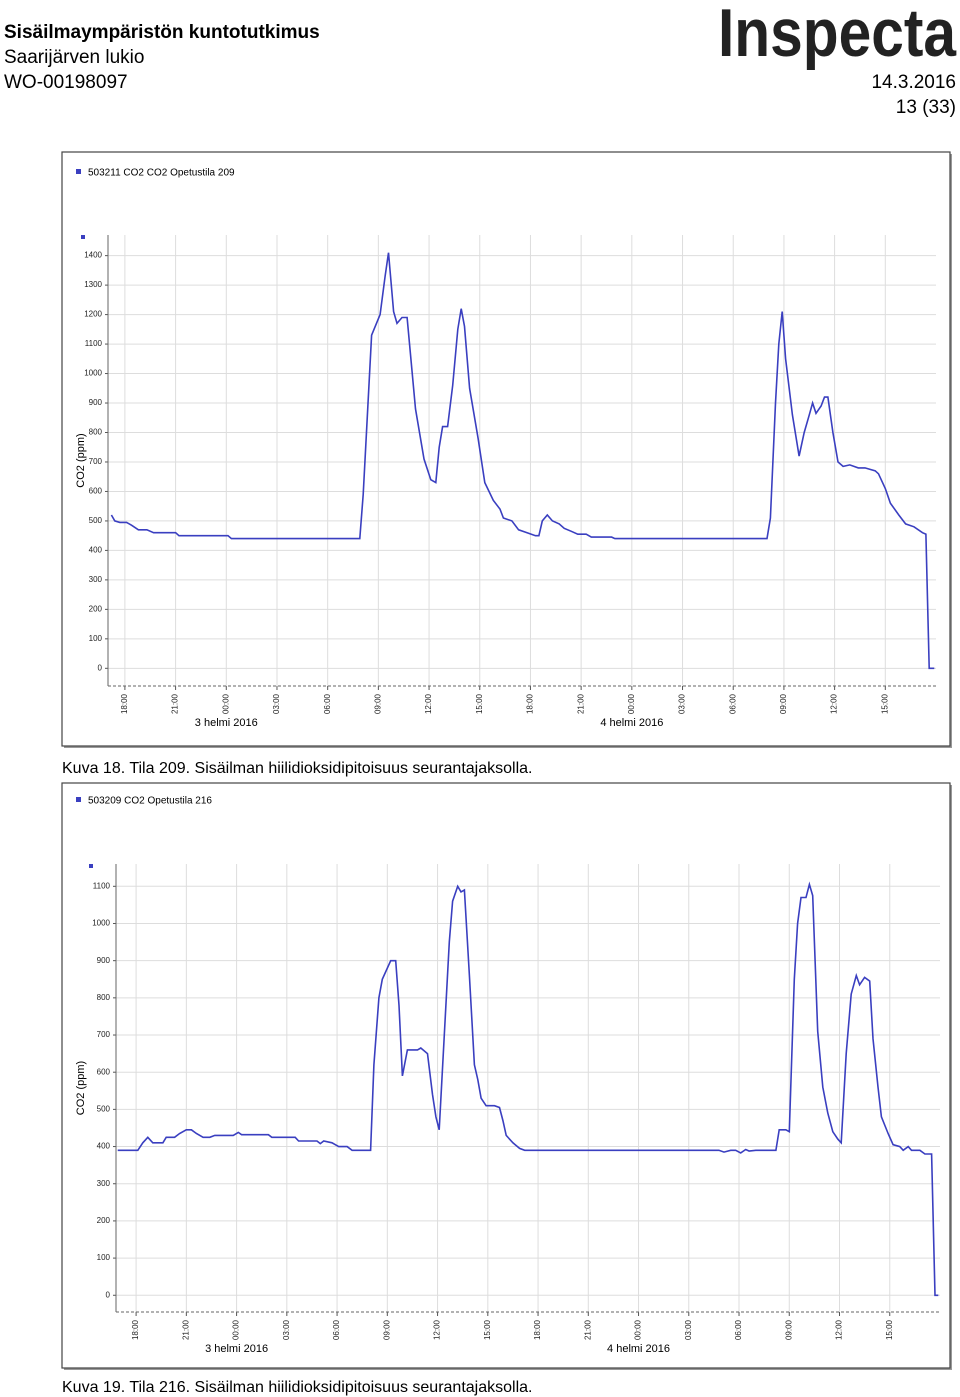  I want to click on y-tick-label: 1300, so click(93, 284).